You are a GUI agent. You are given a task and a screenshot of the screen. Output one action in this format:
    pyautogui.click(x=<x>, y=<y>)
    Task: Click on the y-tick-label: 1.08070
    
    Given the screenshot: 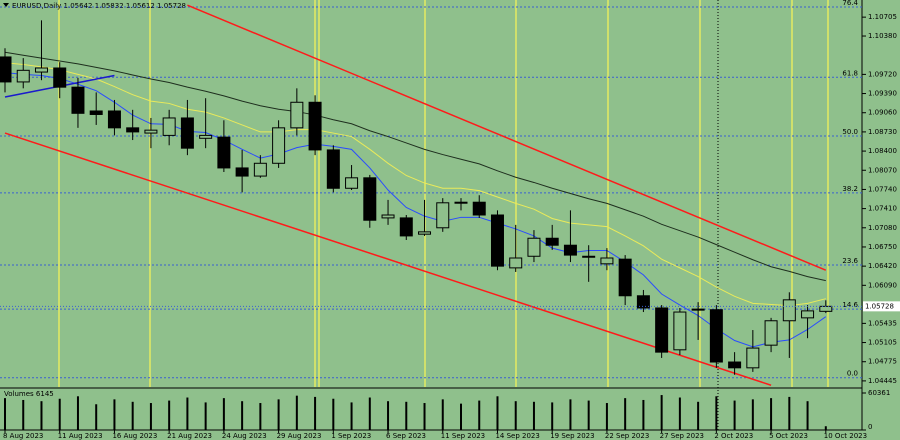 What is the action you would take?
    pyautogui.click(x=882, y=170)
    